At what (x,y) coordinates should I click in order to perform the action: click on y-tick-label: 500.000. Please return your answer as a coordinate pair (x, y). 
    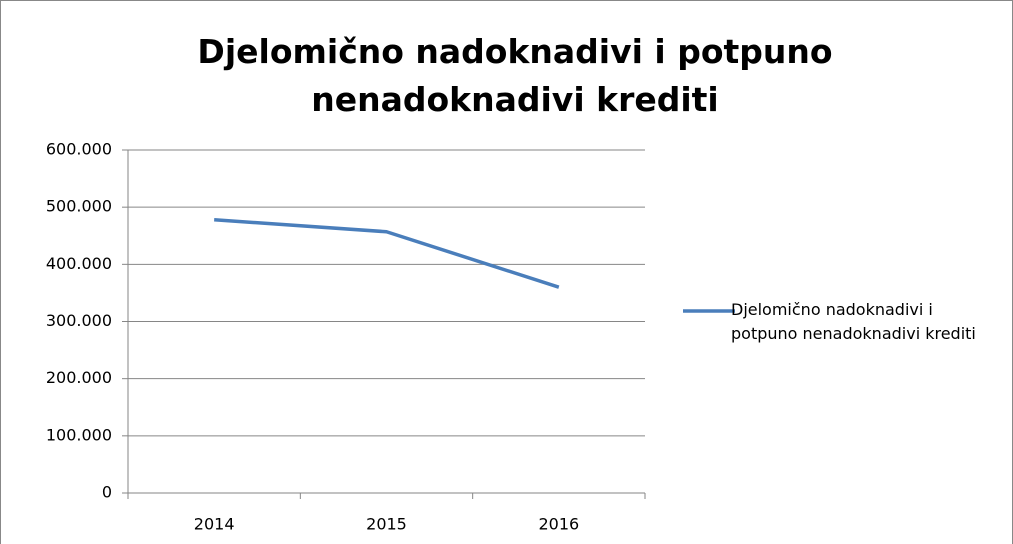
    Looking at the image, I should click on (79, 206).